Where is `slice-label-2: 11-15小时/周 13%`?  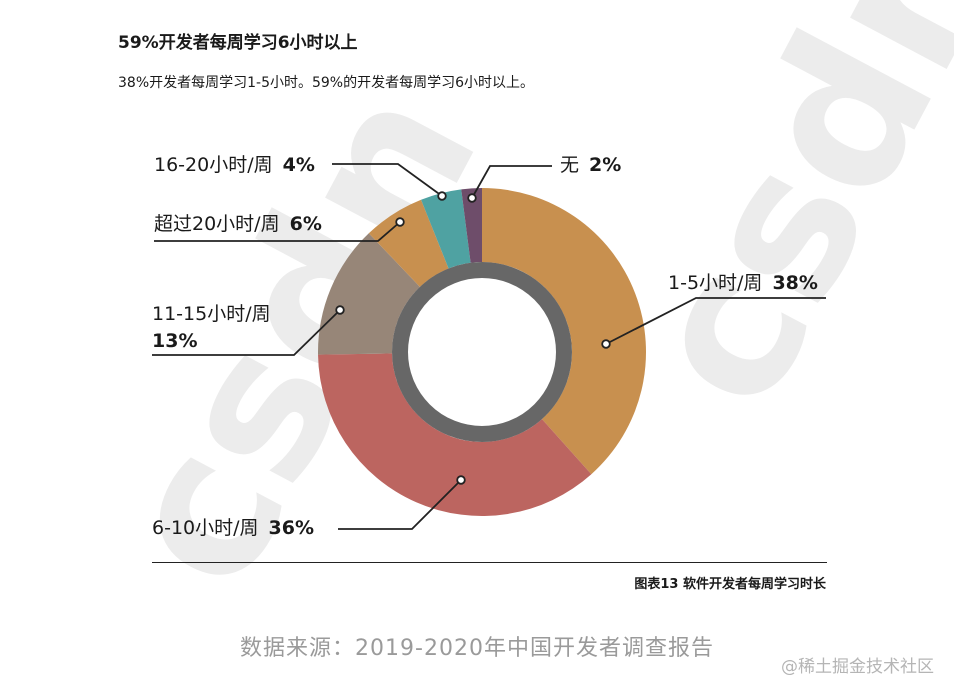
slice-label-2: 11-15小时/周 13% is located at coordinates (211, 327).